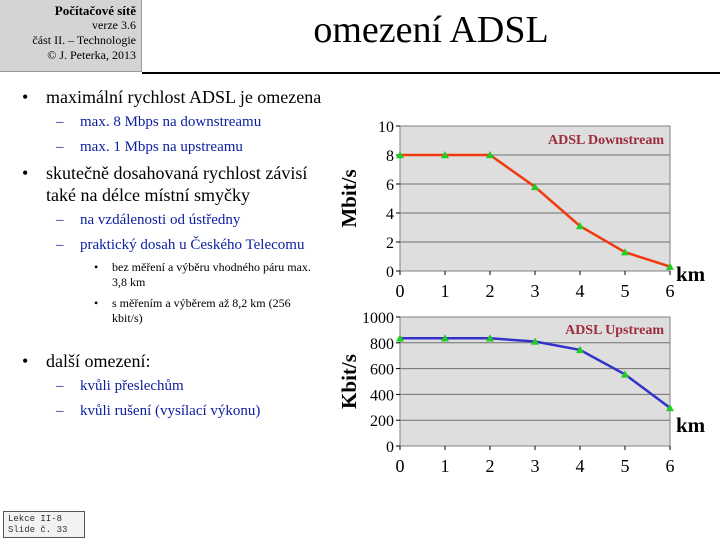 Image resolution: width=720 pixels, height=540 pixels. What do you see at coordinates (390, 185) in the screenshot?
I see `downstream-y-tick-label: 6` at bounding box center [390, 185].